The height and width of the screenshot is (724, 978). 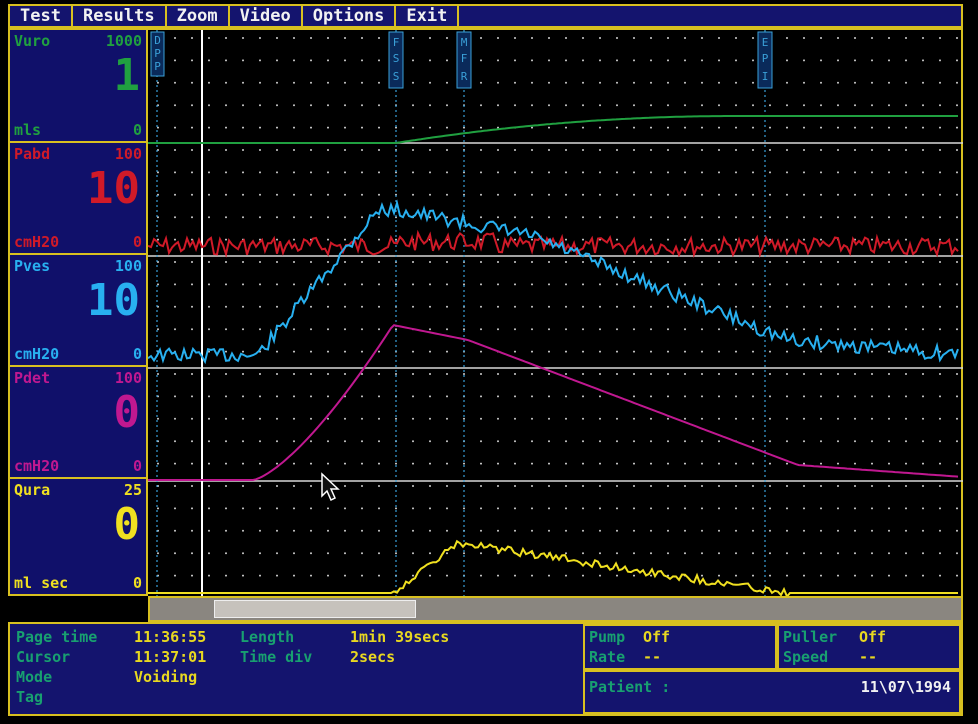 I want to click on time-scrollbar, so click(x=555, y=609).